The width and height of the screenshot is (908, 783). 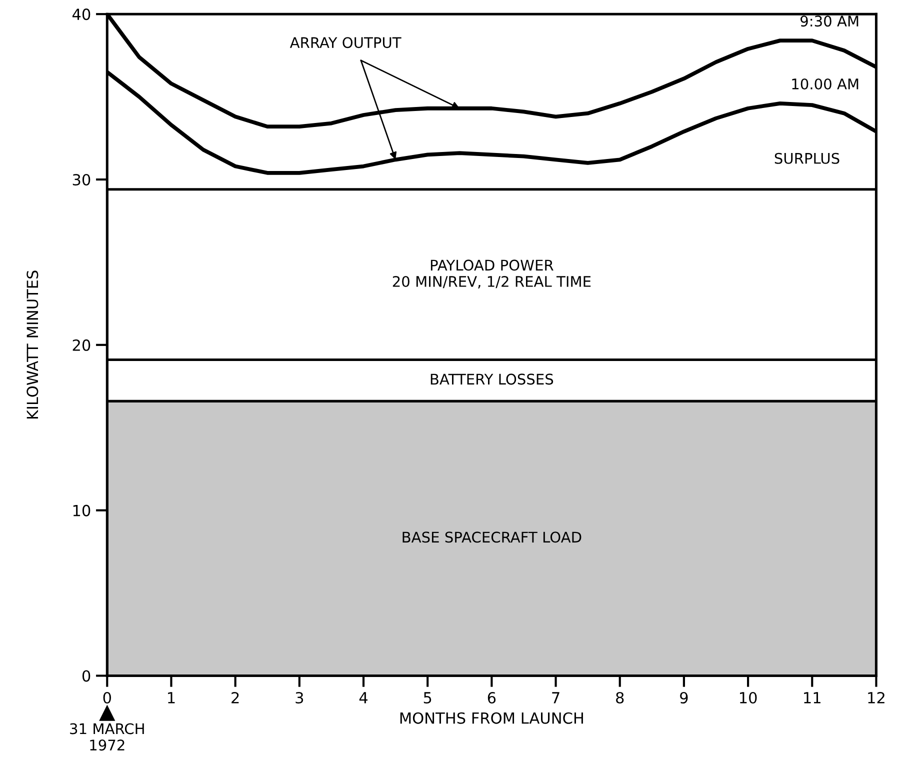 I want to click on x-axis-title: MONTHS FROM LAUNCH, so click(x=491, y=718).